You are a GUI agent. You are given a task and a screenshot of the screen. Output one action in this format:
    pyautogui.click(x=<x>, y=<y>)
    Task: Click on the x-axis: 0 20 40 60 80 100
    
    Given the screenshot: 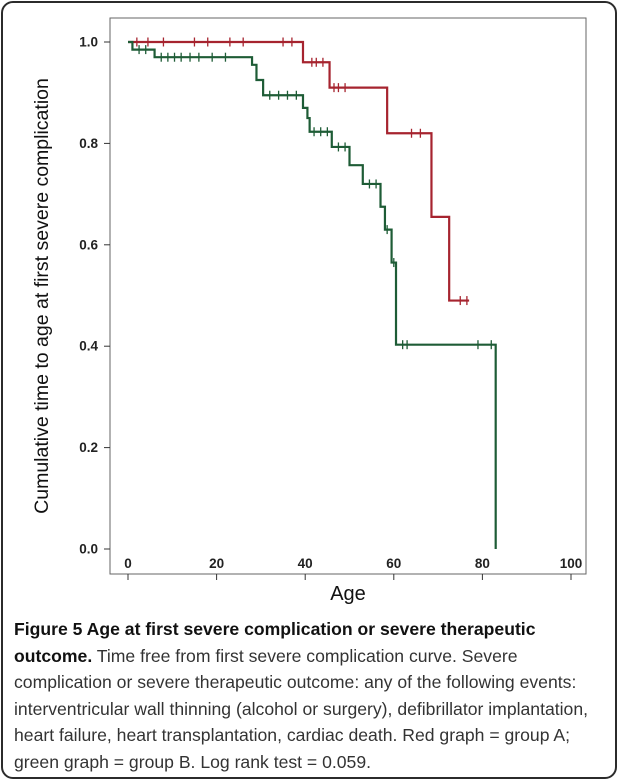 What is the action you would take?
    pyautogui.click(x=353, y=568)
    